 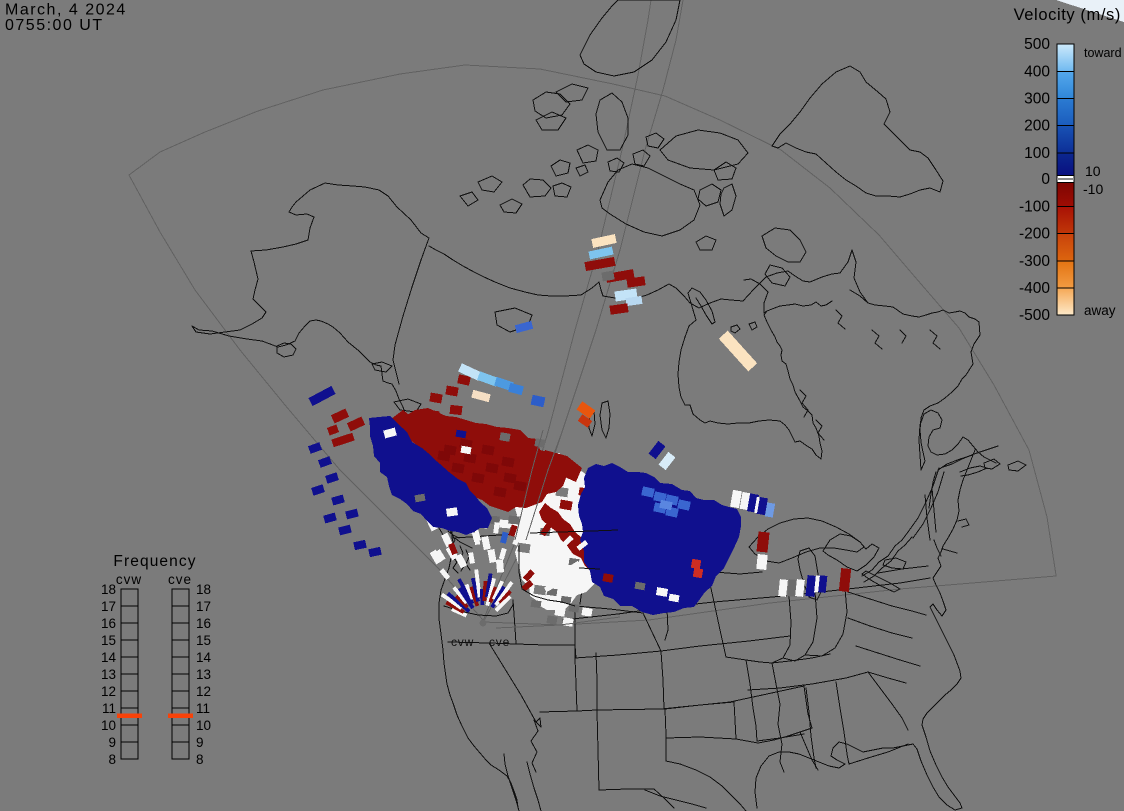 What do you see at coordinates (1034, 261) in the screenshot?
I see `svg-text: -300` at bounding box center [1034, 261].